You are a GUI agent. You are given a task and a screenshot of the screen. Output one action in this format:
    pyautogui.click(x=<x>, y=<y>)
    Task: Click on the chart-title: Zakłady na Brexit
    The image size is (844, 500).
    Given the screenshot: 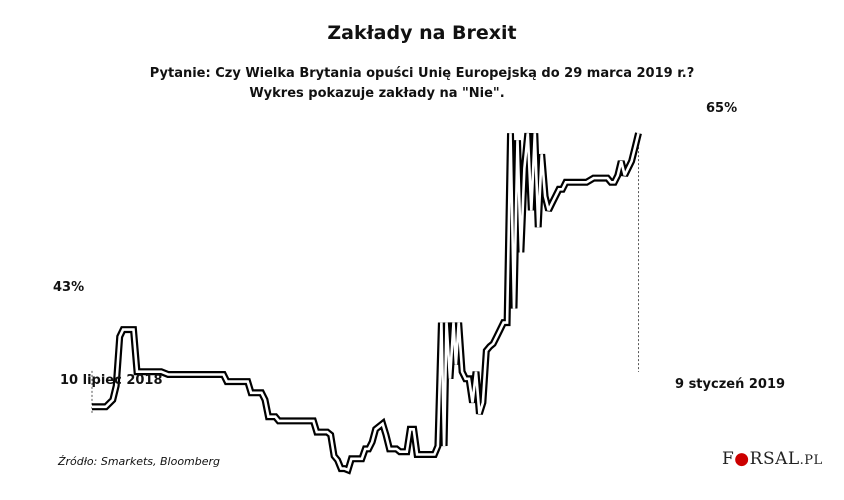 What is the action you would take?
    pyautogui.click(x=422, y=33)
    